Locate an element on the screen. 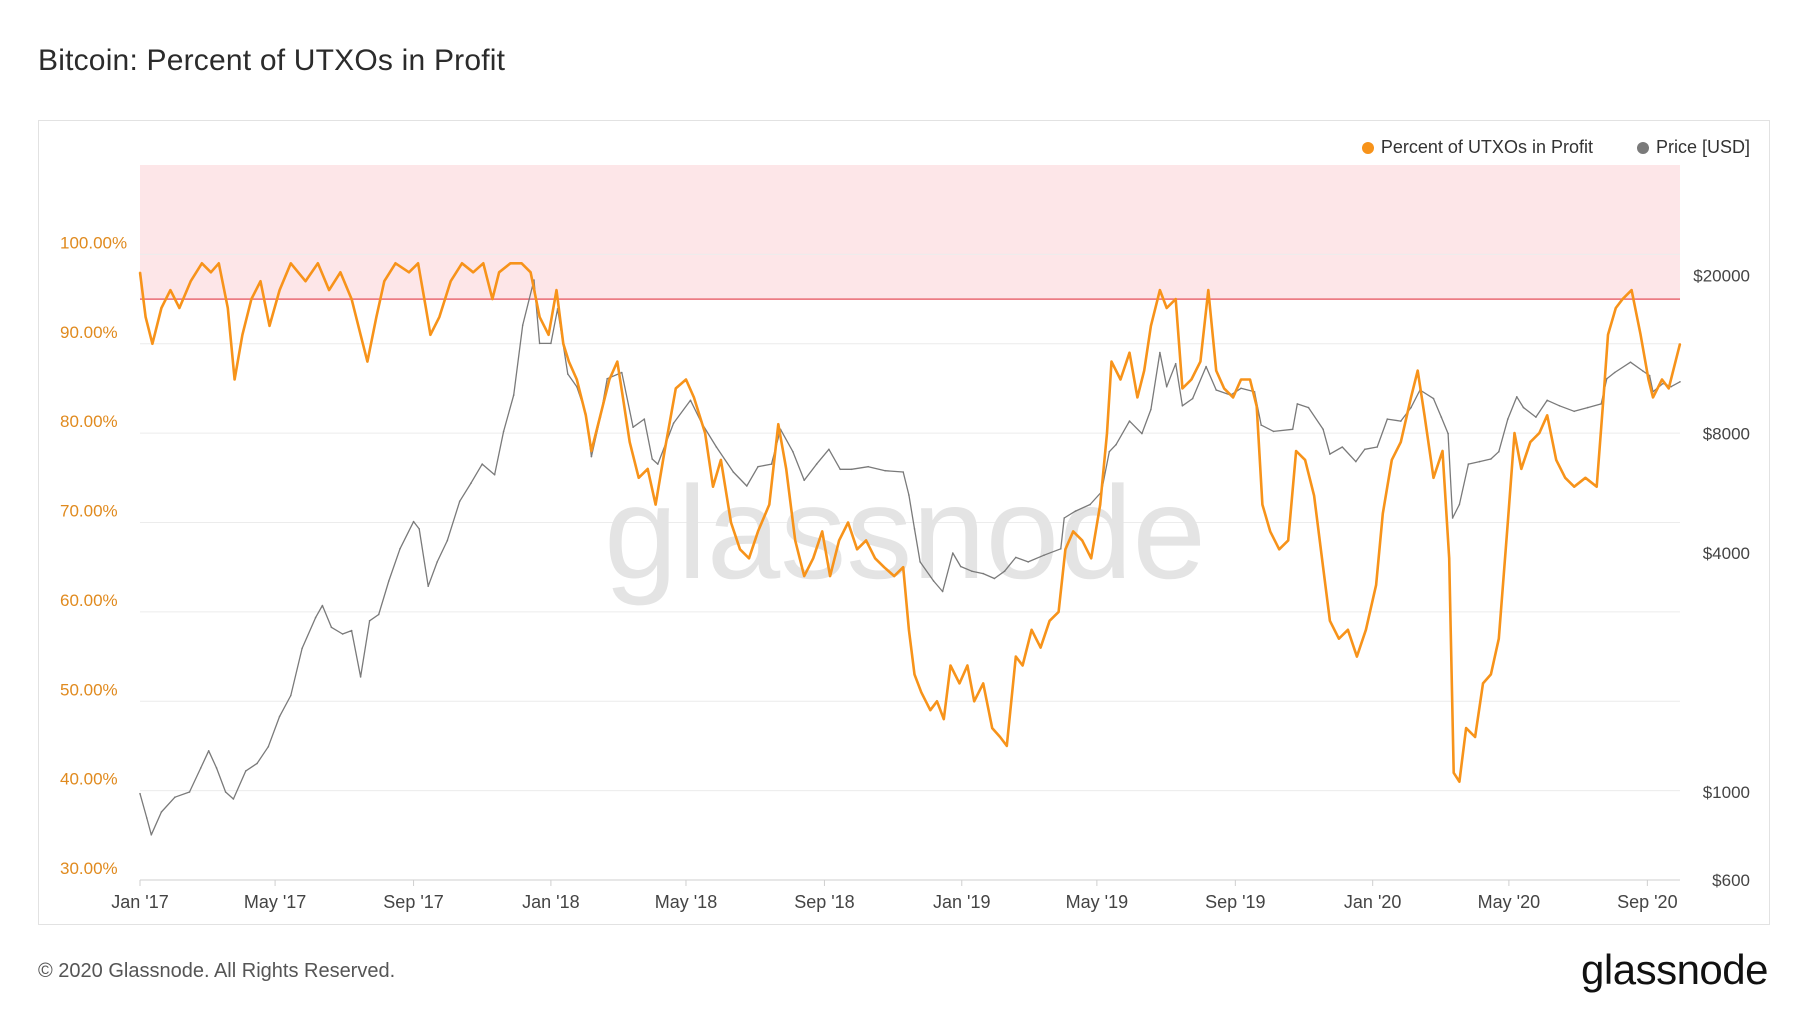 The width and height of the screenshot is (1800, 1013). legend-item-price: Price [USD] is located at coordinates (1693, 147).